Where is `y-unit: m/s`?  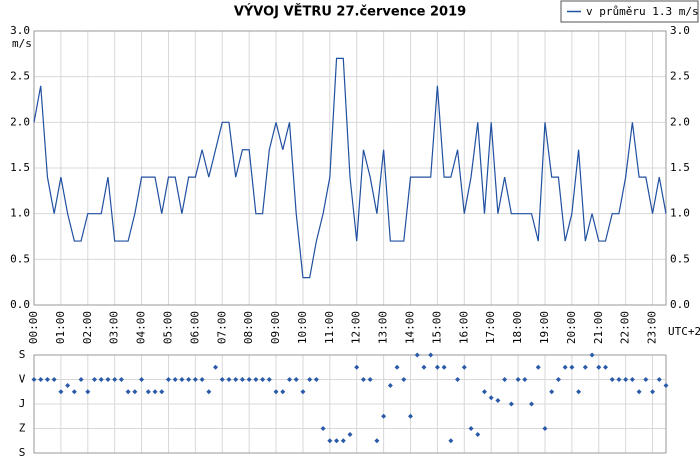
y-unit: m/s is located at coordinates (22, 43).